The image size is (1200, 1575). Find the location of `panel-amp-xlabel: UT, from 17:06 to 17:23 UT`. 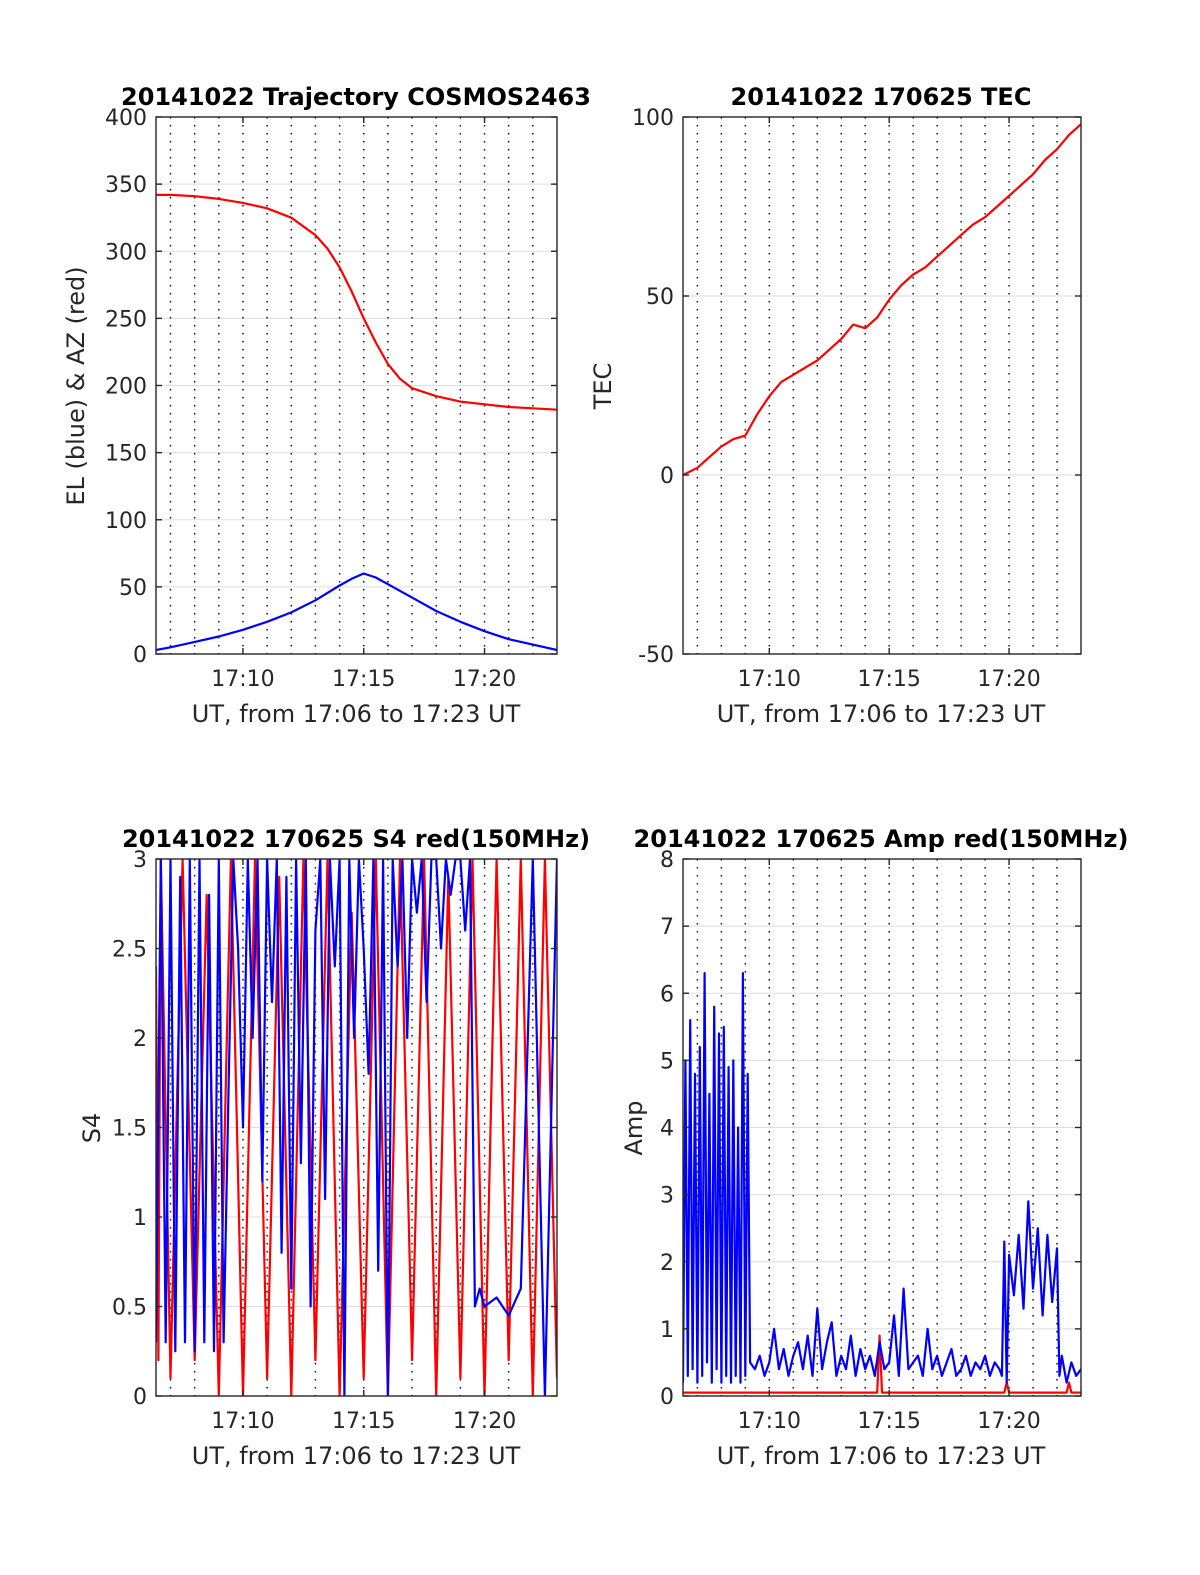

panel-amp-xlabel: UT, from 17:06 to 17:23 UT is located at coordinates (881, 1456).